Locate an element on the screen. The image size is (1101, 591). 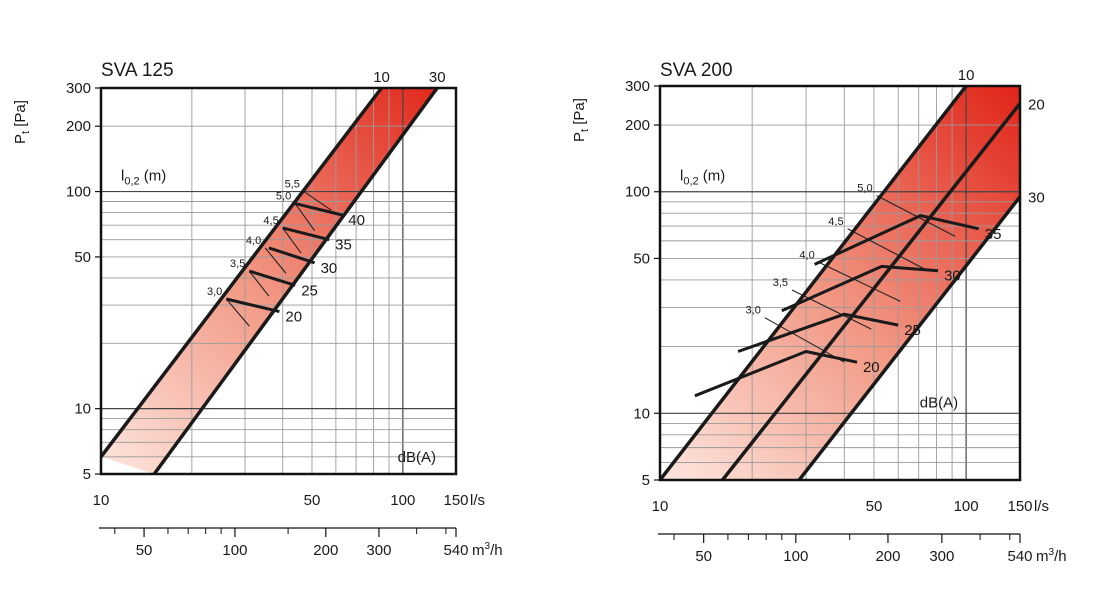
chart-title: SVA 125 is located at coordinates (137, 70).